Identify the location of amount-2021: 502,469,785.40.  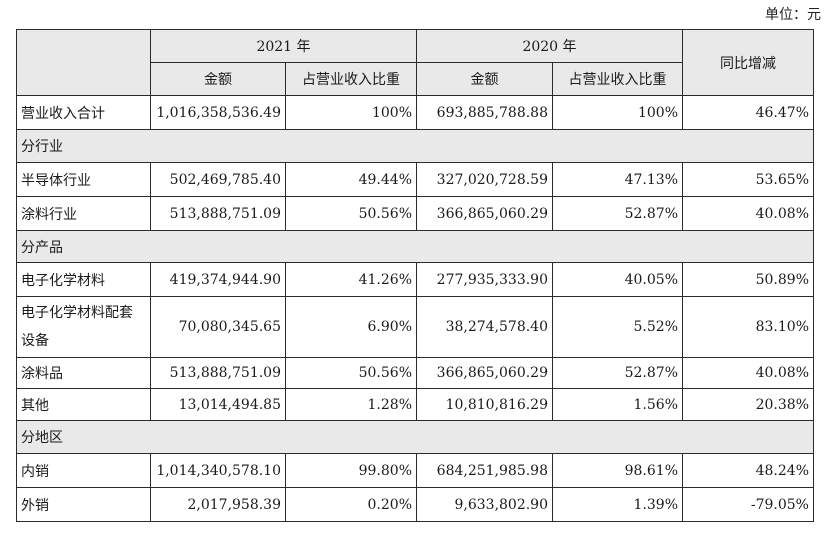
(218, 179).